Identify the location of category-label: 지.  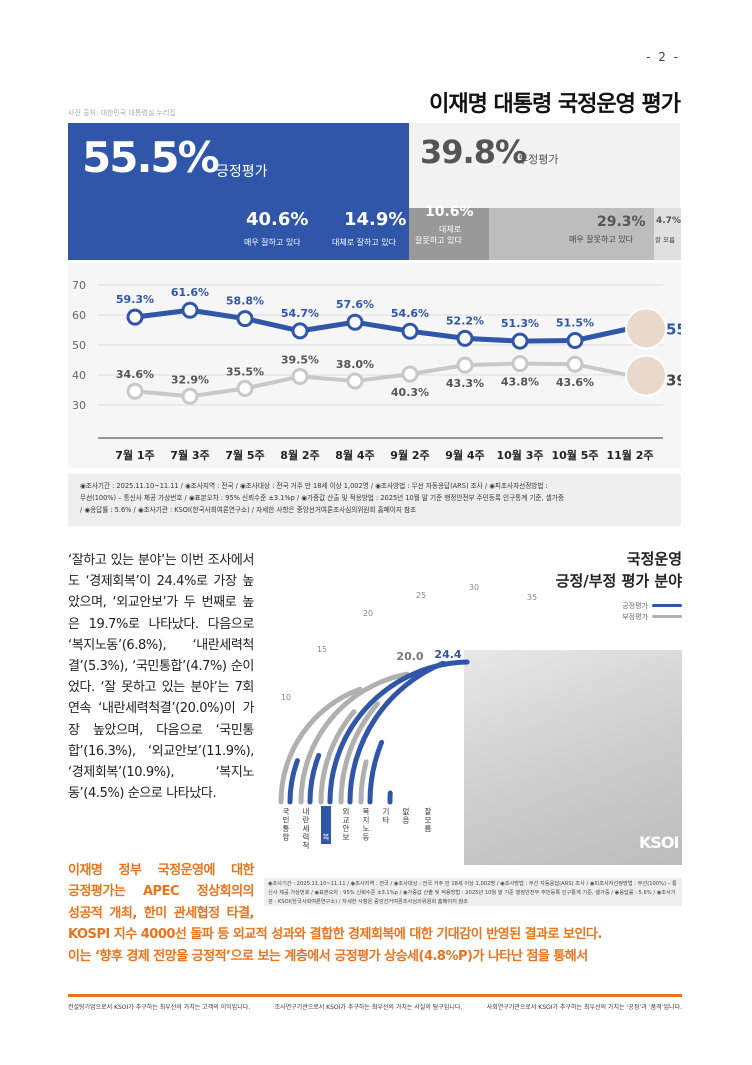
(366, 820).